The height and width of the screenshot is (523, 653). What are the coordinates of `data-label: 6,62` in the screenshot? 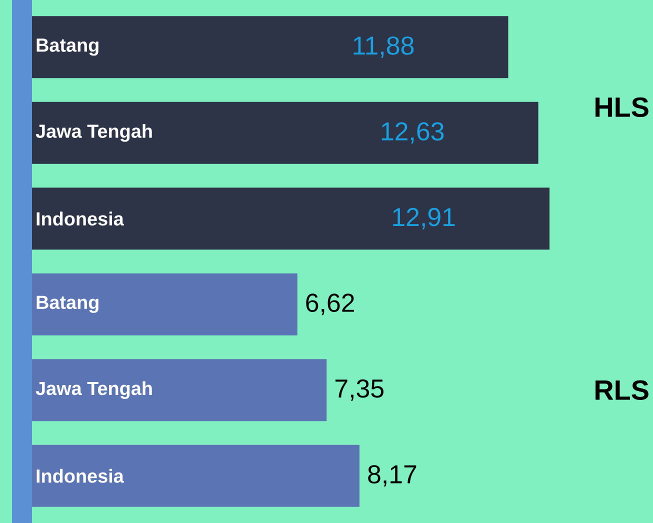 It's located at (330, 305).